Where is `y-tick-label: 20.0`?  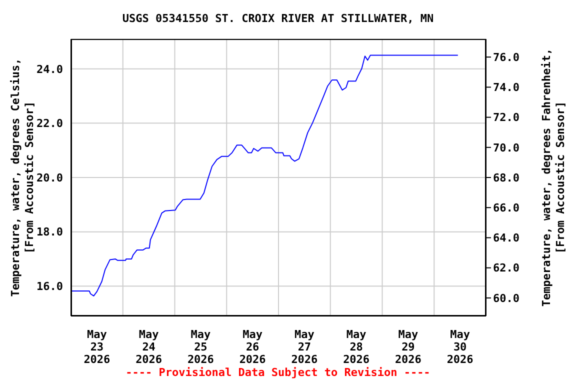 y-tick-label: 20.0 is located at coordinates (49, 177).